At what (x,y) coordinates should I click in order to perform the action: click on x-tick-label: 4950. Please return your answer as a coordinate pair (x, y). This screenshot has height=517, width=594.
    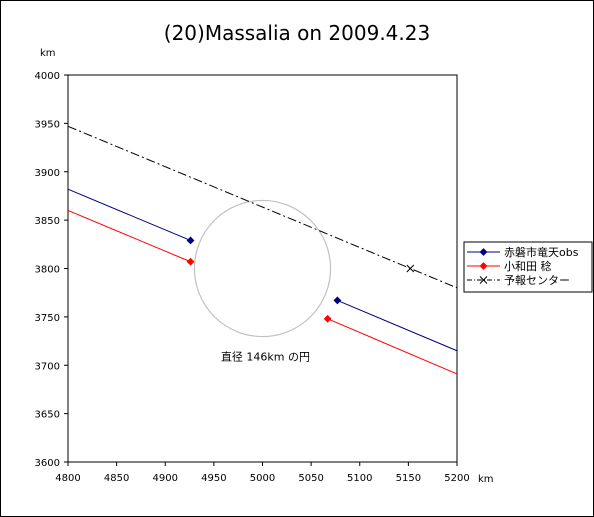
    Looking at the image, I should click on (213, 478).